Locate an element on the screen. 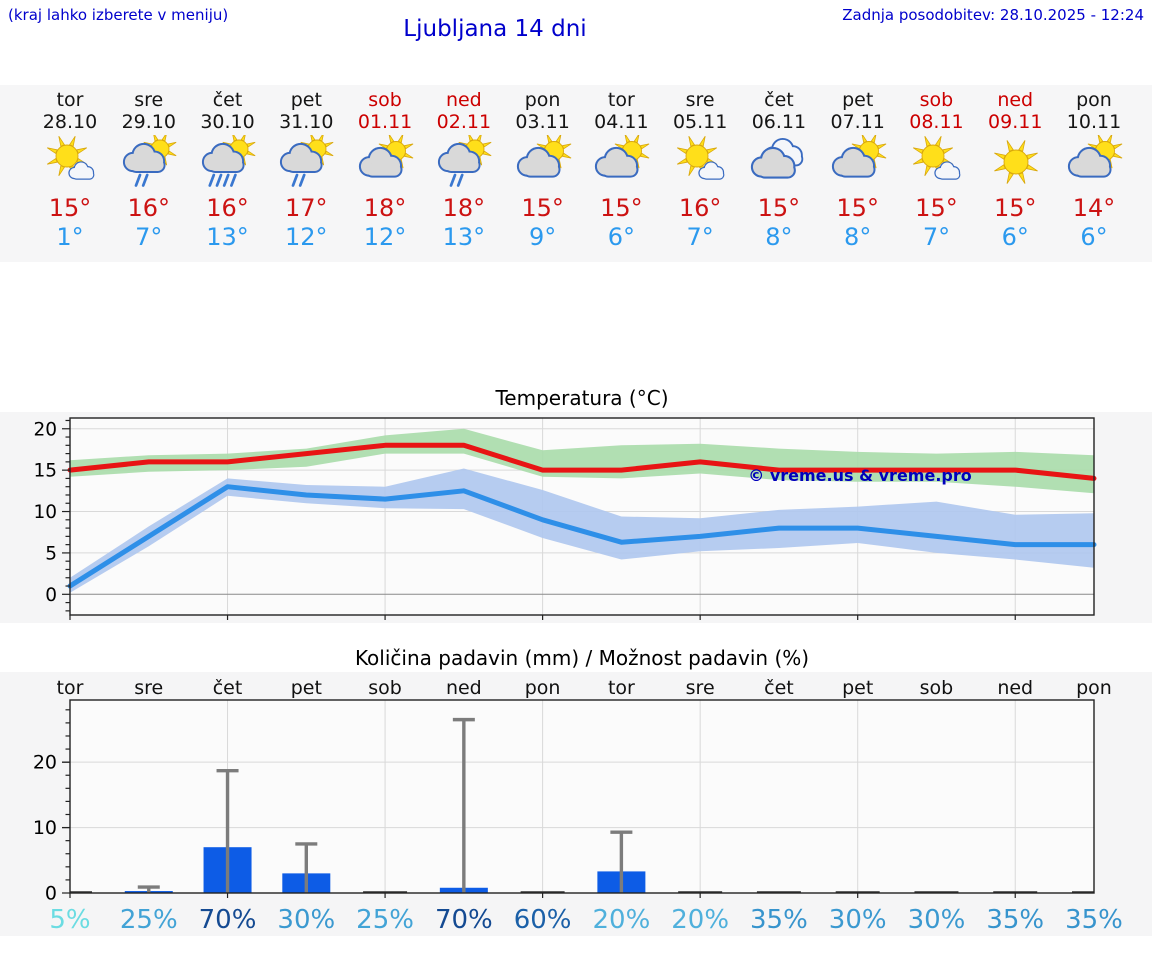 This screenshot has width=1152, height=975. forecast-date-label: 01.11 is located at coordinates (385, 122).